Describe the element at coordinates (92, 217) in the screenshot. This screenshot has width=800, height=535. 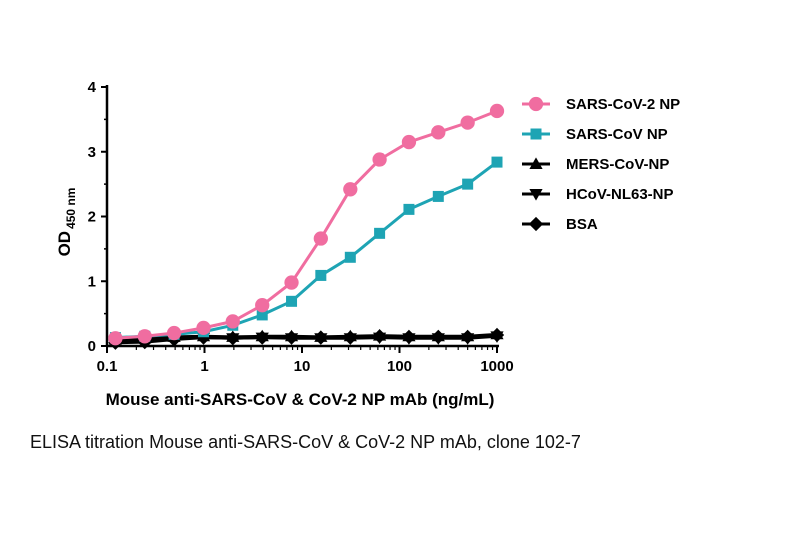
I see `y-tick-label: 2` at that location.